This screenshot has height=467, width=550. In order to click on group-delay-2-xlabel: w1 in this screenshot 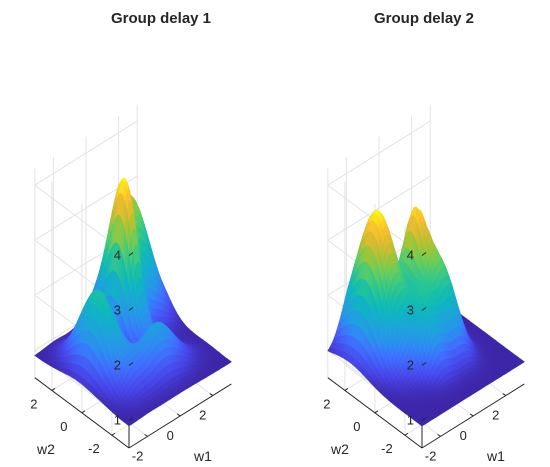, I will do `click(495, 456)`.